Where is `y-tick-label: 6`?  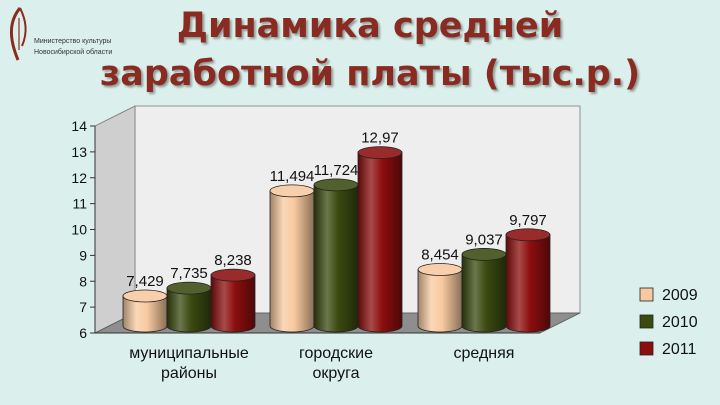 y-tick-label: 6 is located at coordinates (83, 333).